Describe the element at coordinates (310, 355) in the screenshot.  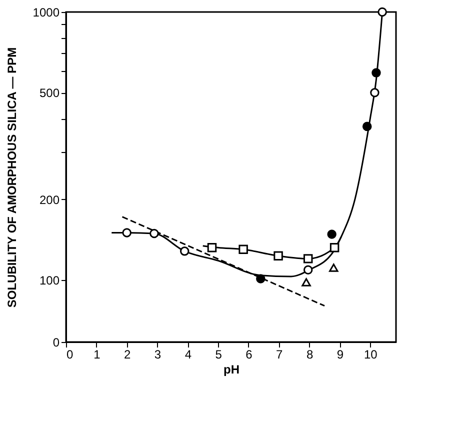
I see `x-tick-label: 8` at that location.